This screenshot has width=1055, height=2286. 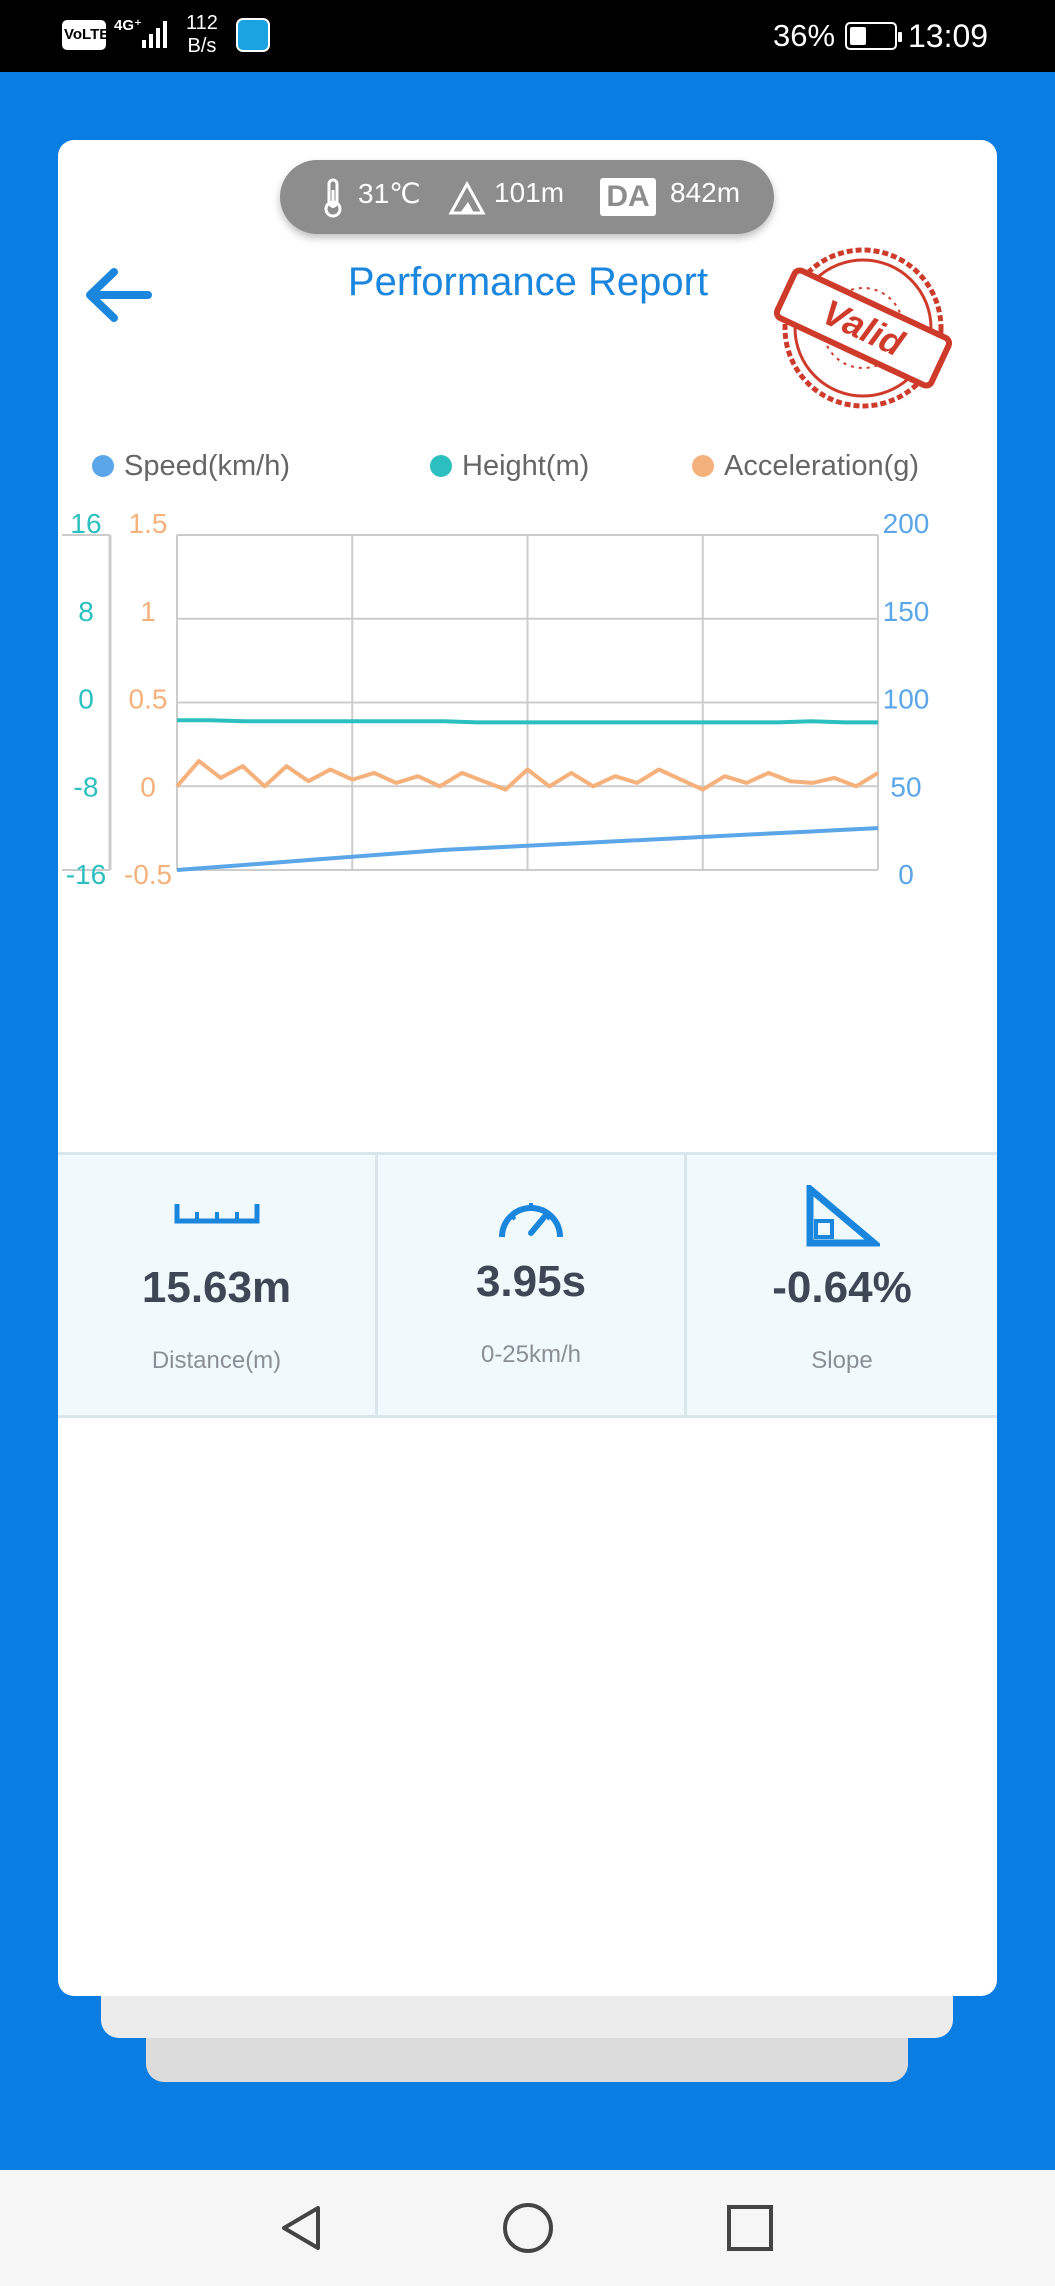 I want to click on legend-height-label: Height(m), so click(x=526, y=466).